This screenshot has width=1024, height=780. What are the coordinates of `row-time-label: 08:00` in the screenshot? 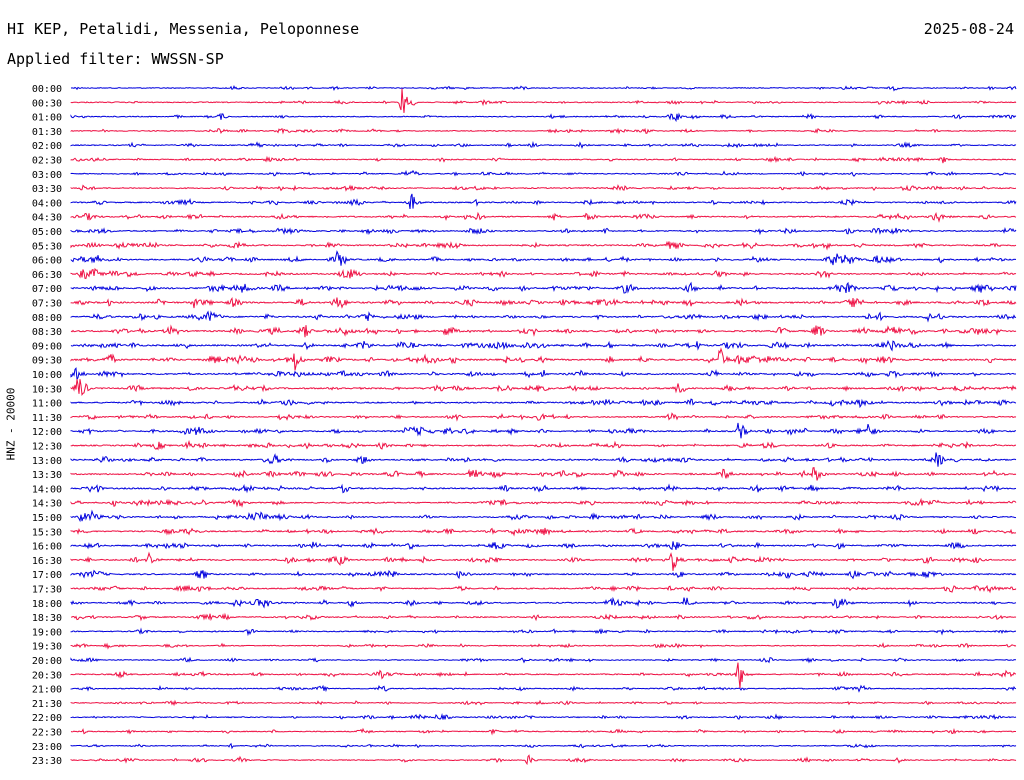 It's located at (47, 318).